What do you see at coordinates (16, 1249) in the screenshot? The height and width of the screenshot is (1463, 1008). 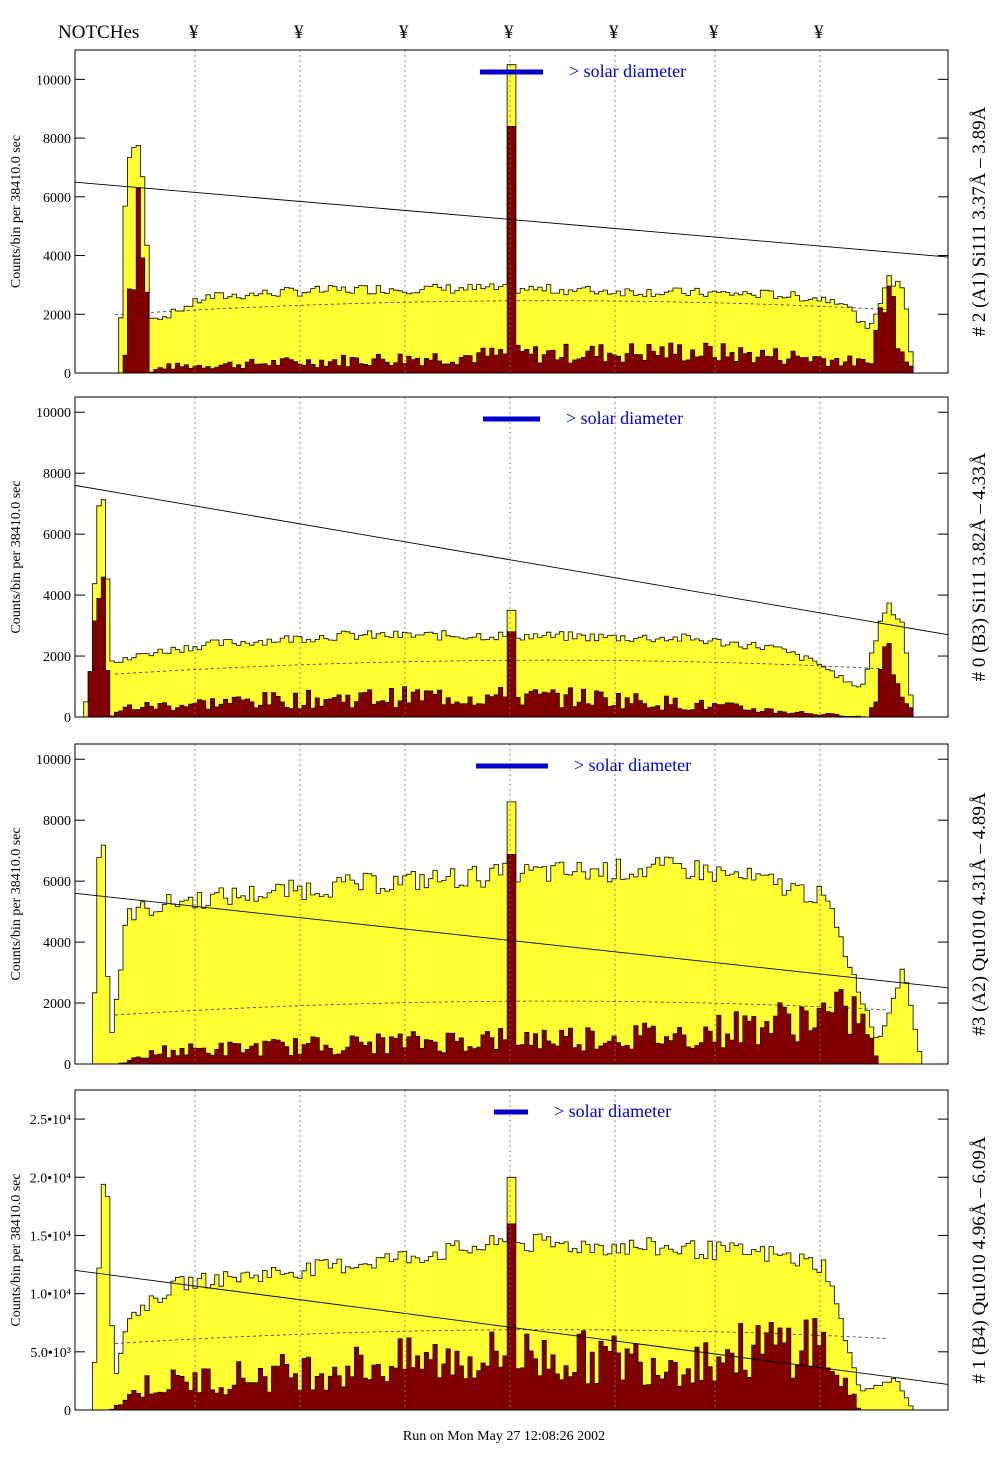 I see `ylabel-3: Counts/bin per 38410.0 sec` at bounding box center [16, 1249].